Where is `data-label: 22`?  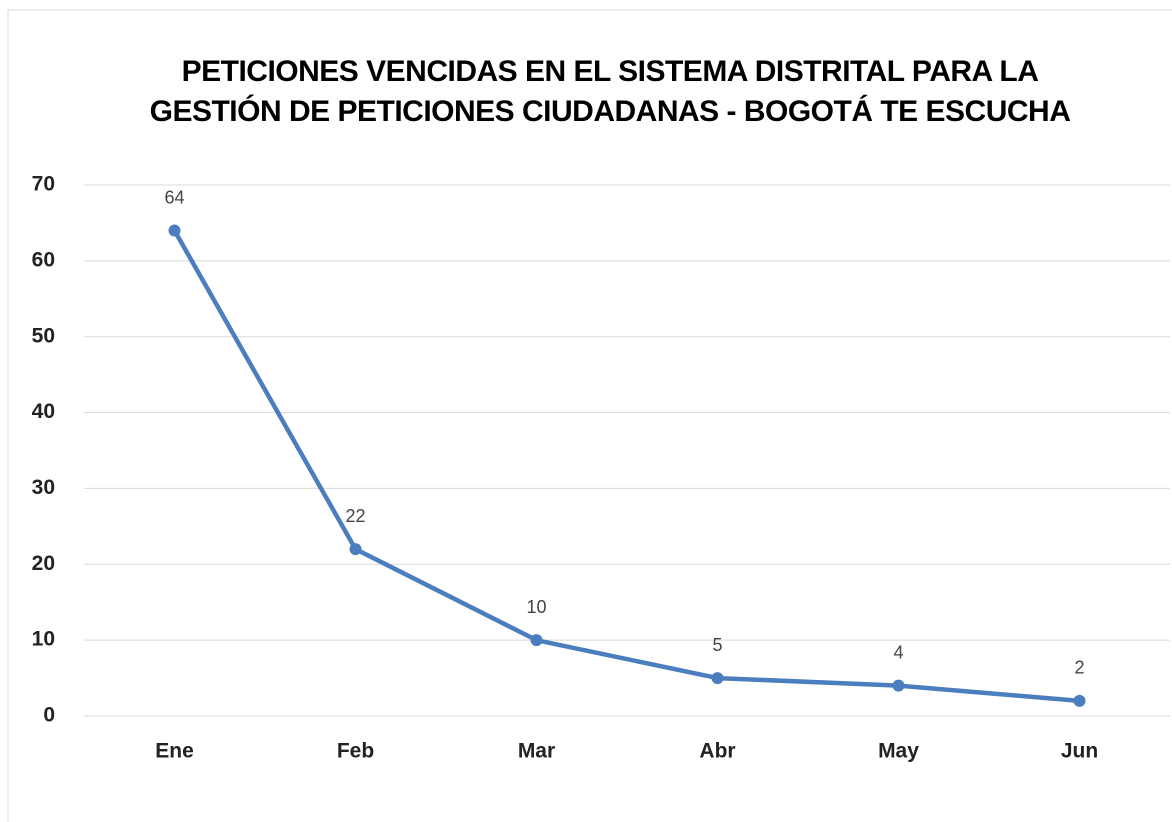 data-label: 22 is located at coordinates (355, 516).